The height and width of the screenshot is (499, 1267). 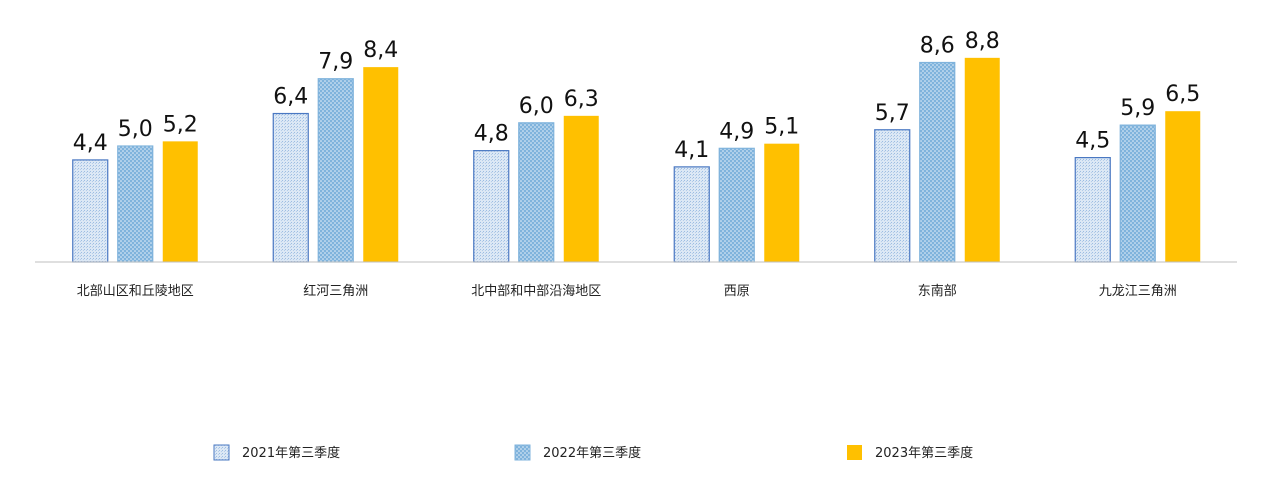 What do you see at coordinates (491, 134) in the screenshot?
I see `value-label: 4,8` at bounding box center [491, 134].